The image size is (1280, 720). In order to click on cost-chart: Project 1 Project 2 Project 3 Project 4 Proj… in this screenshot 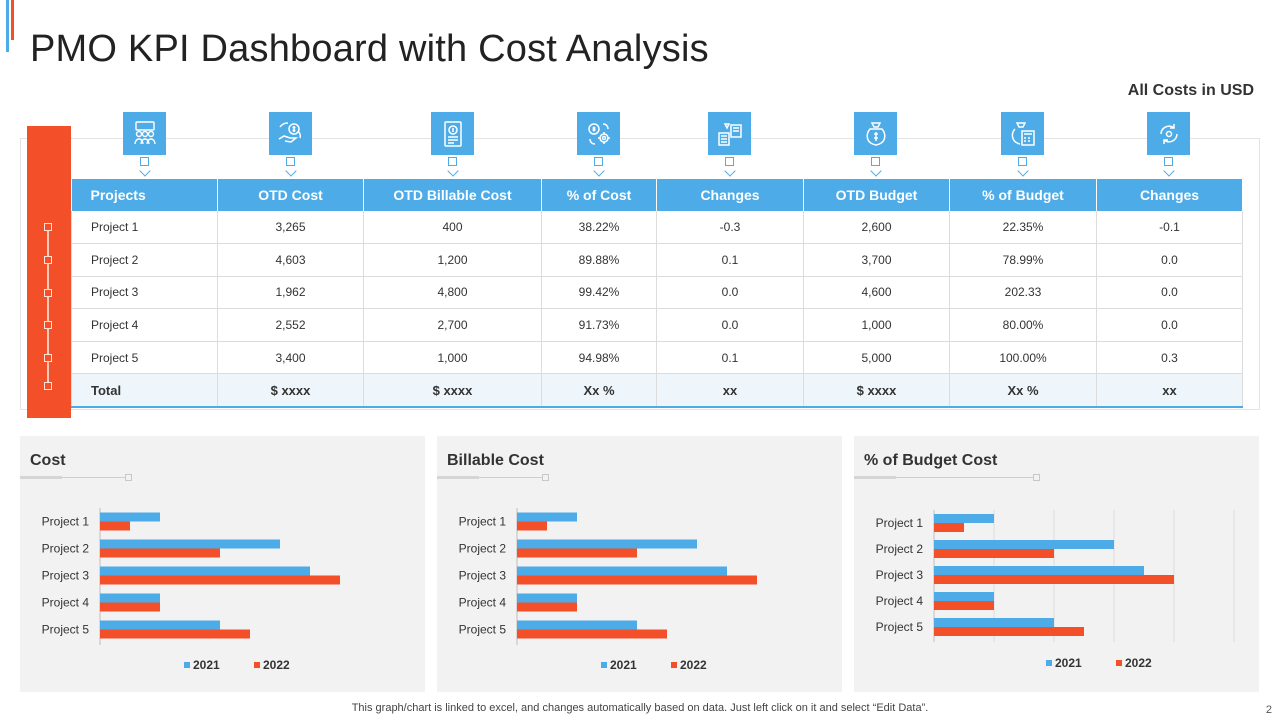, I will do `click(191, 590)`.